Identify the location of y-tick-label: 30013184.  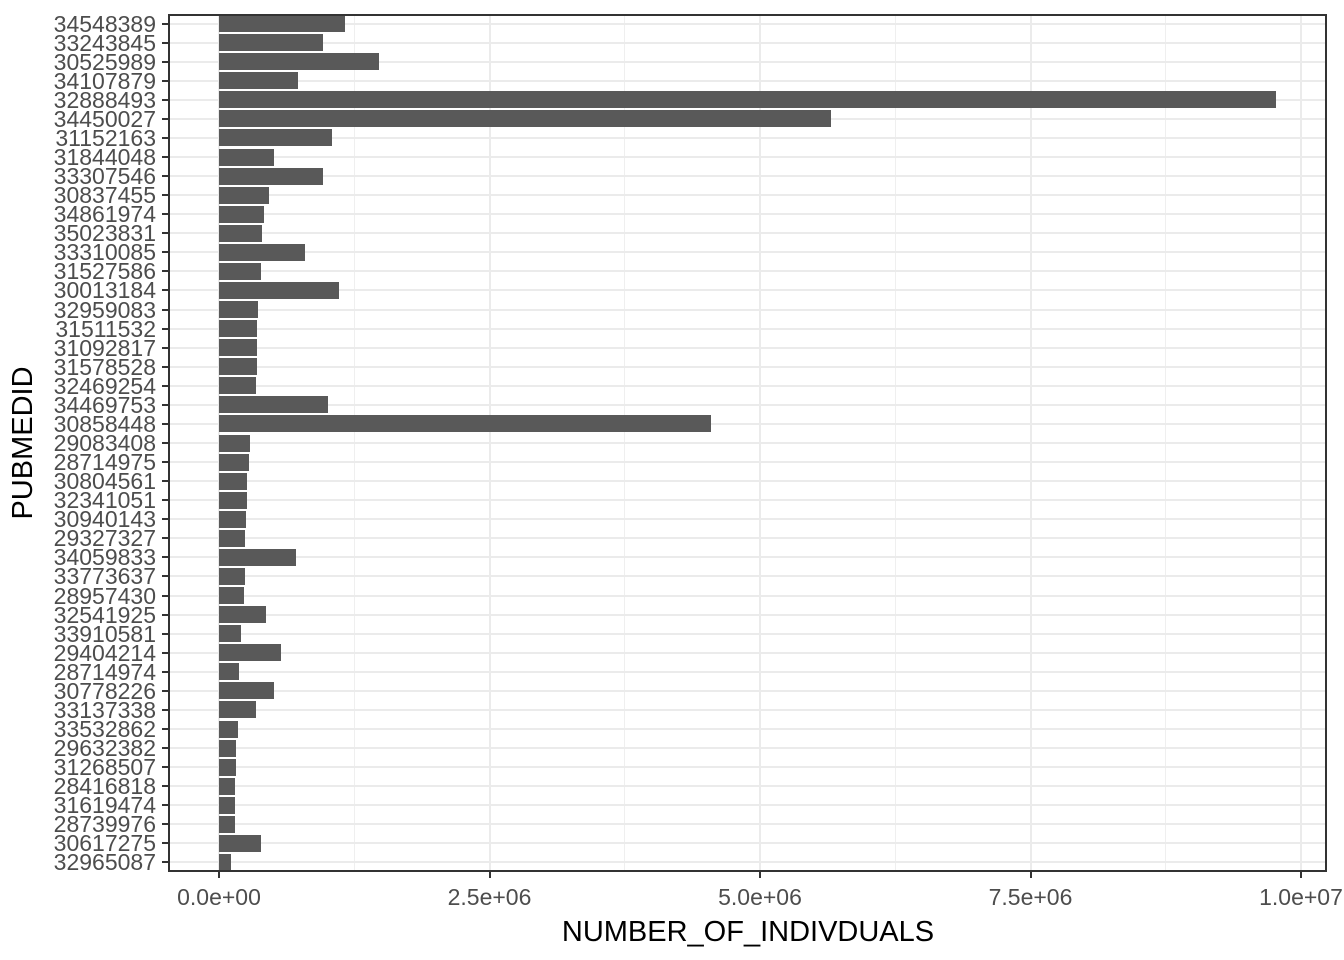
(104, 290).